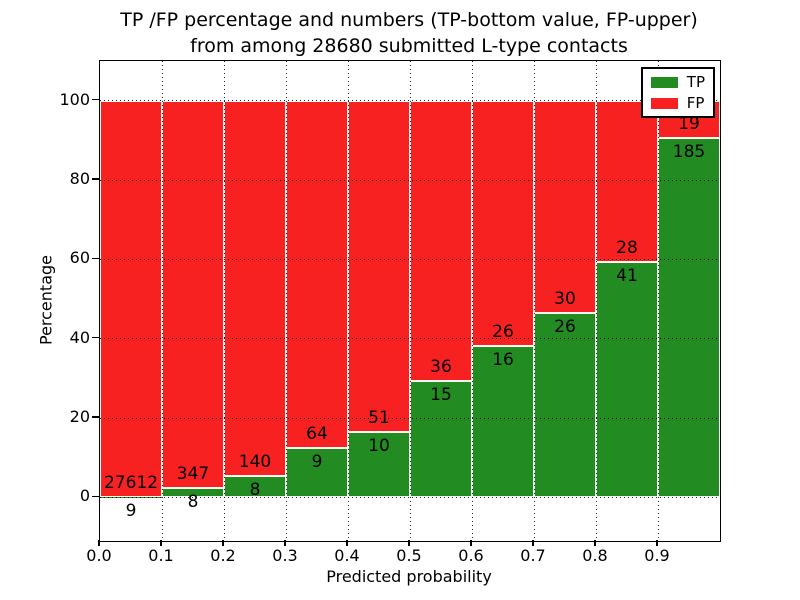 This screenshot has height=600, width=800. I want to click on x-tick-label: 0.0, so click(99, 555).